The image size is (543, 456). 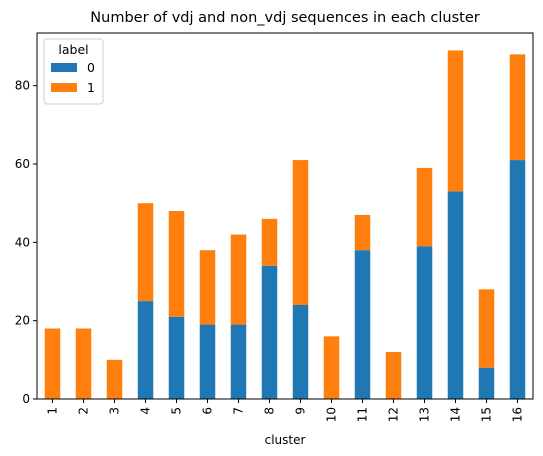 I want to click on legend: label 0 1, so click(x=73, y=71).